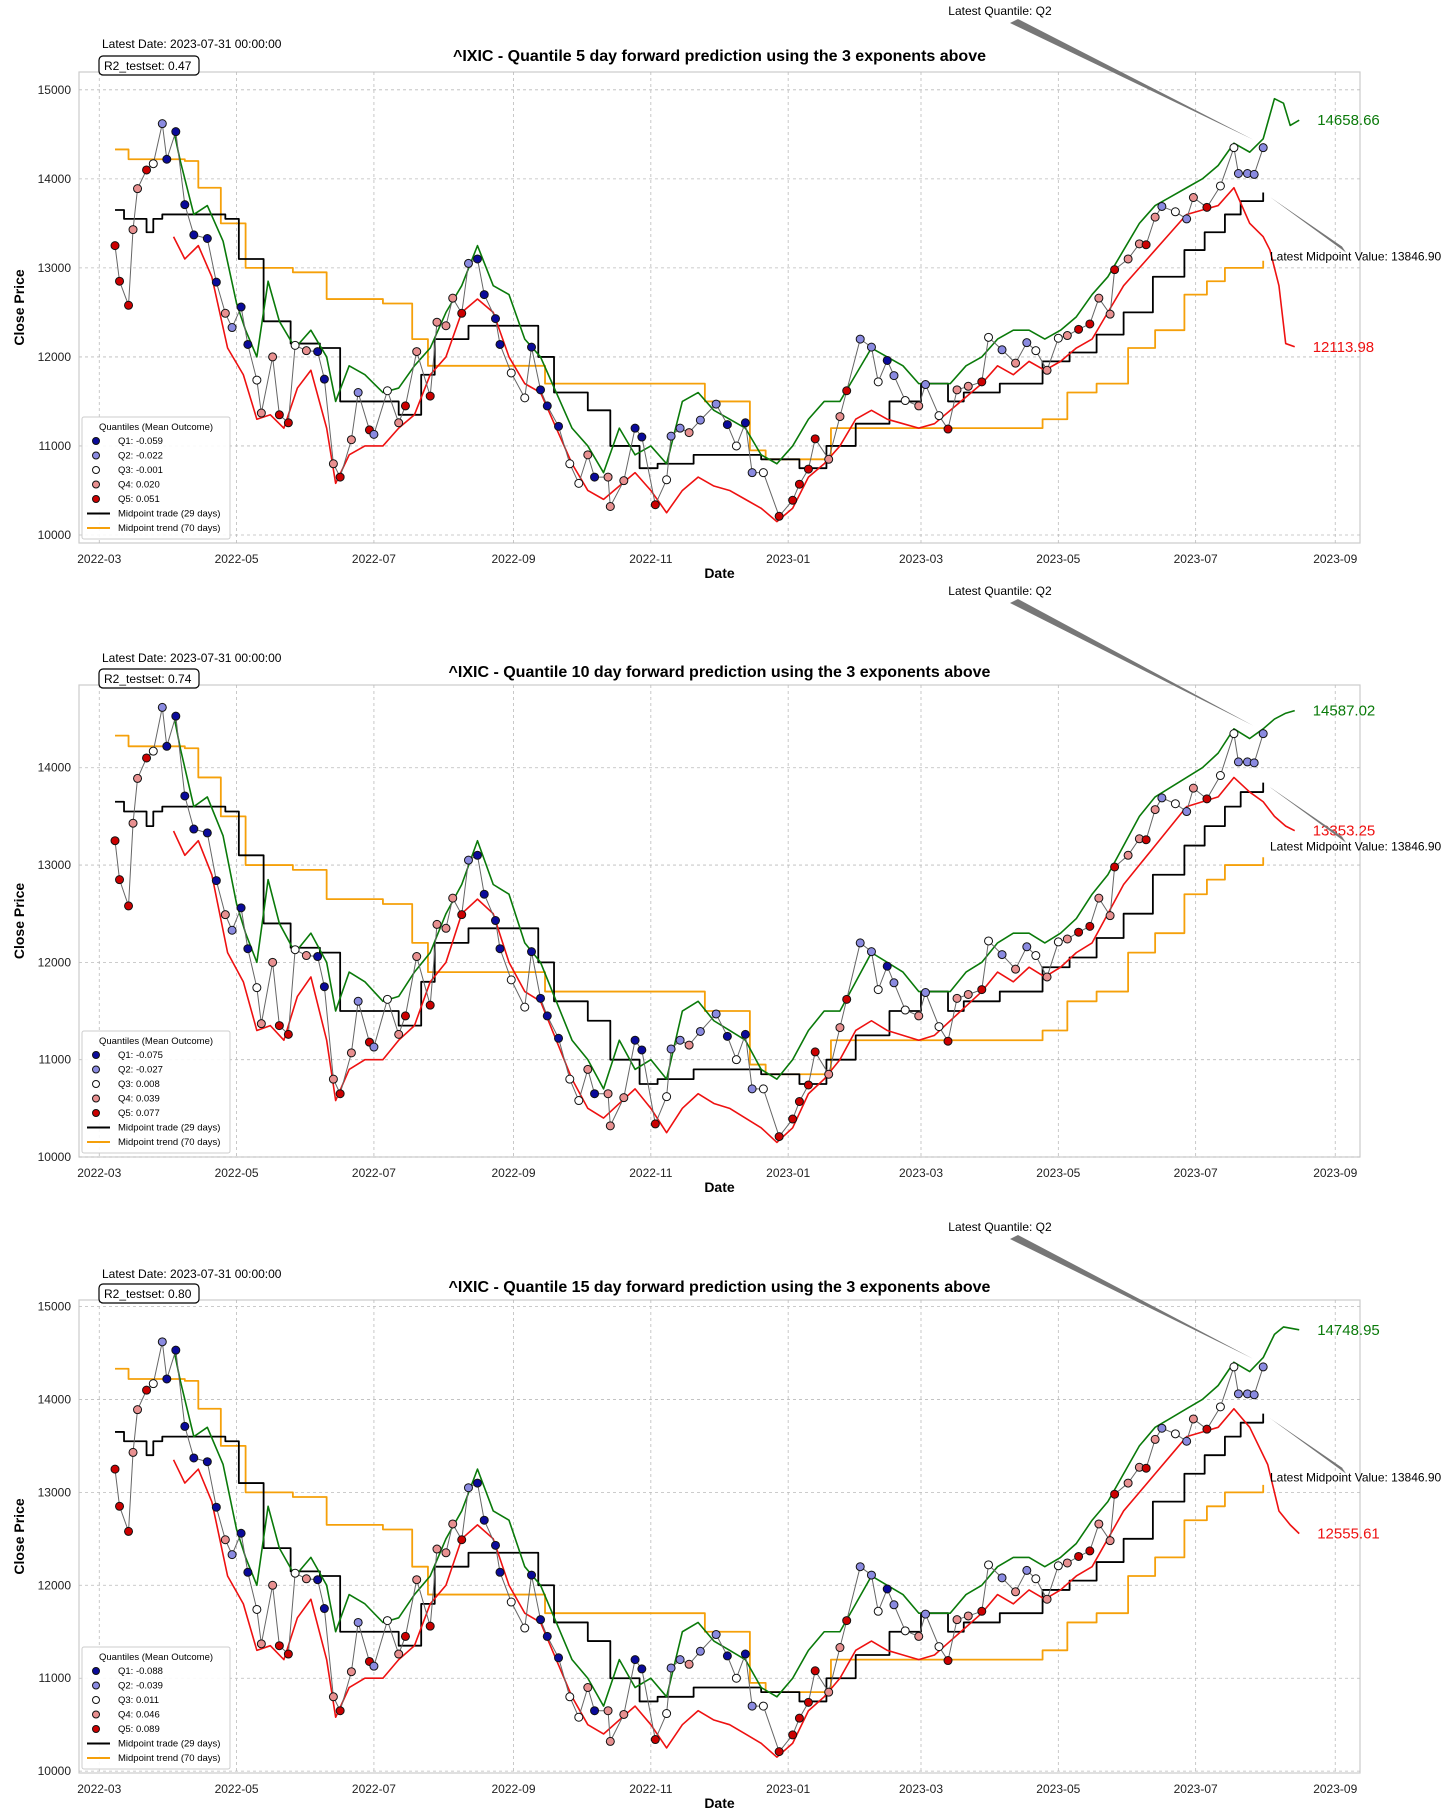 This screenshot has width=1456, height=1820. Describe the element at coordinates (140, 1686) in the screenshot. I see `legend-entry: Q2: -0.039` at that location.